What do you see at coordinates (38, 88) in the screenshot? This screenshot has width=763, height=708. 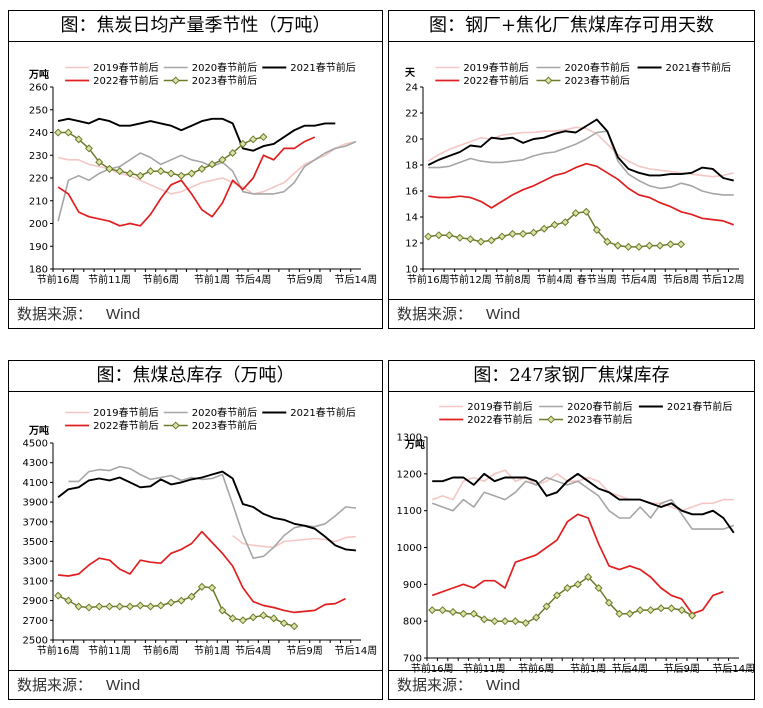 I see `y-tick-label: 260` at bounding box center [38, 88].